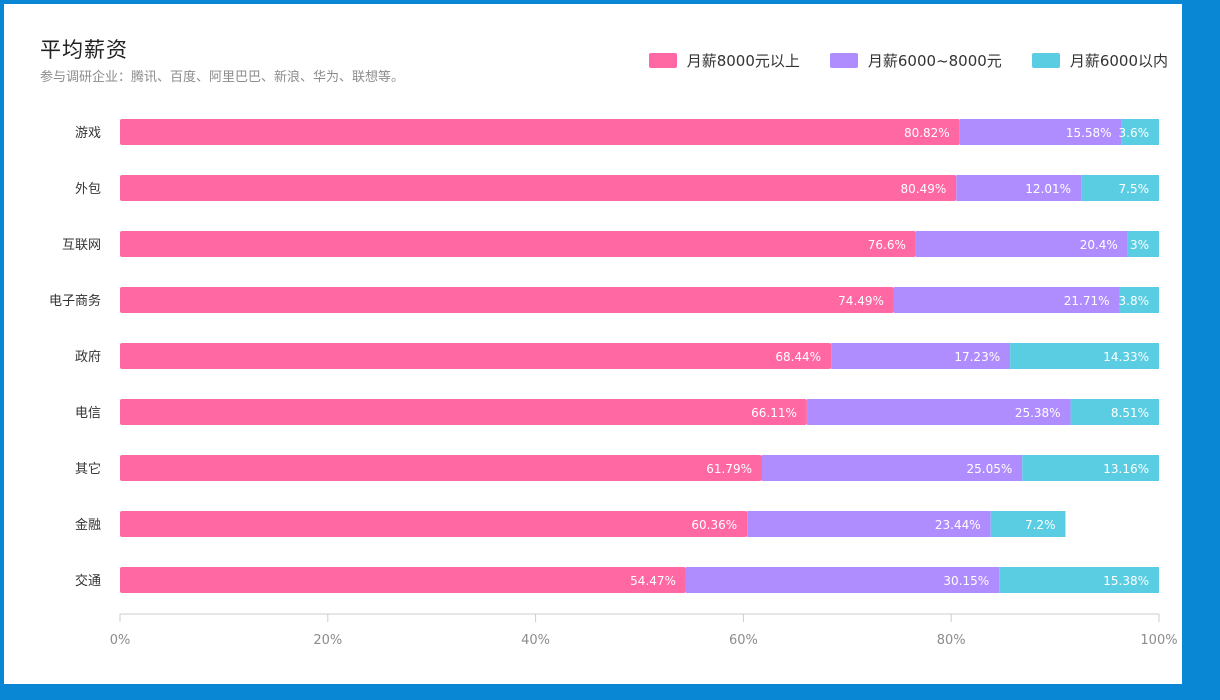 This screenshot has width=1220, height=700. Describe the element at coordinates (653, 581) in the screenshot. I see `data-label: 54.47%` at that location.